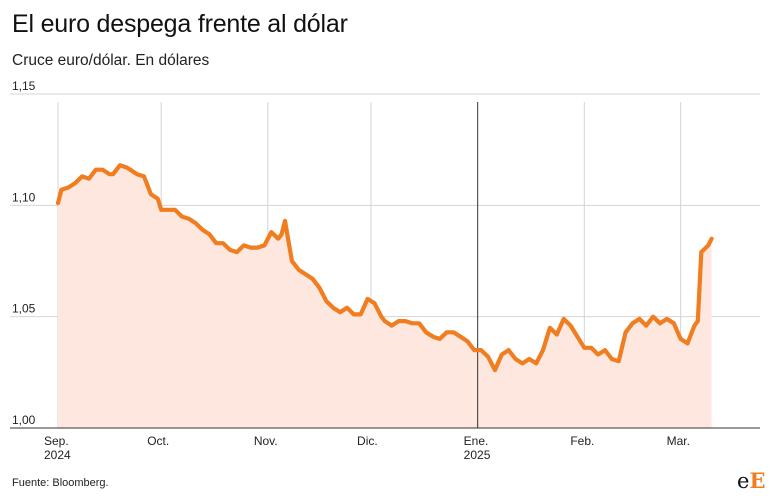  Describe the element at coordinates (24, 197) in the screenshot. I see `y-tick-label: 1,10` at that location.